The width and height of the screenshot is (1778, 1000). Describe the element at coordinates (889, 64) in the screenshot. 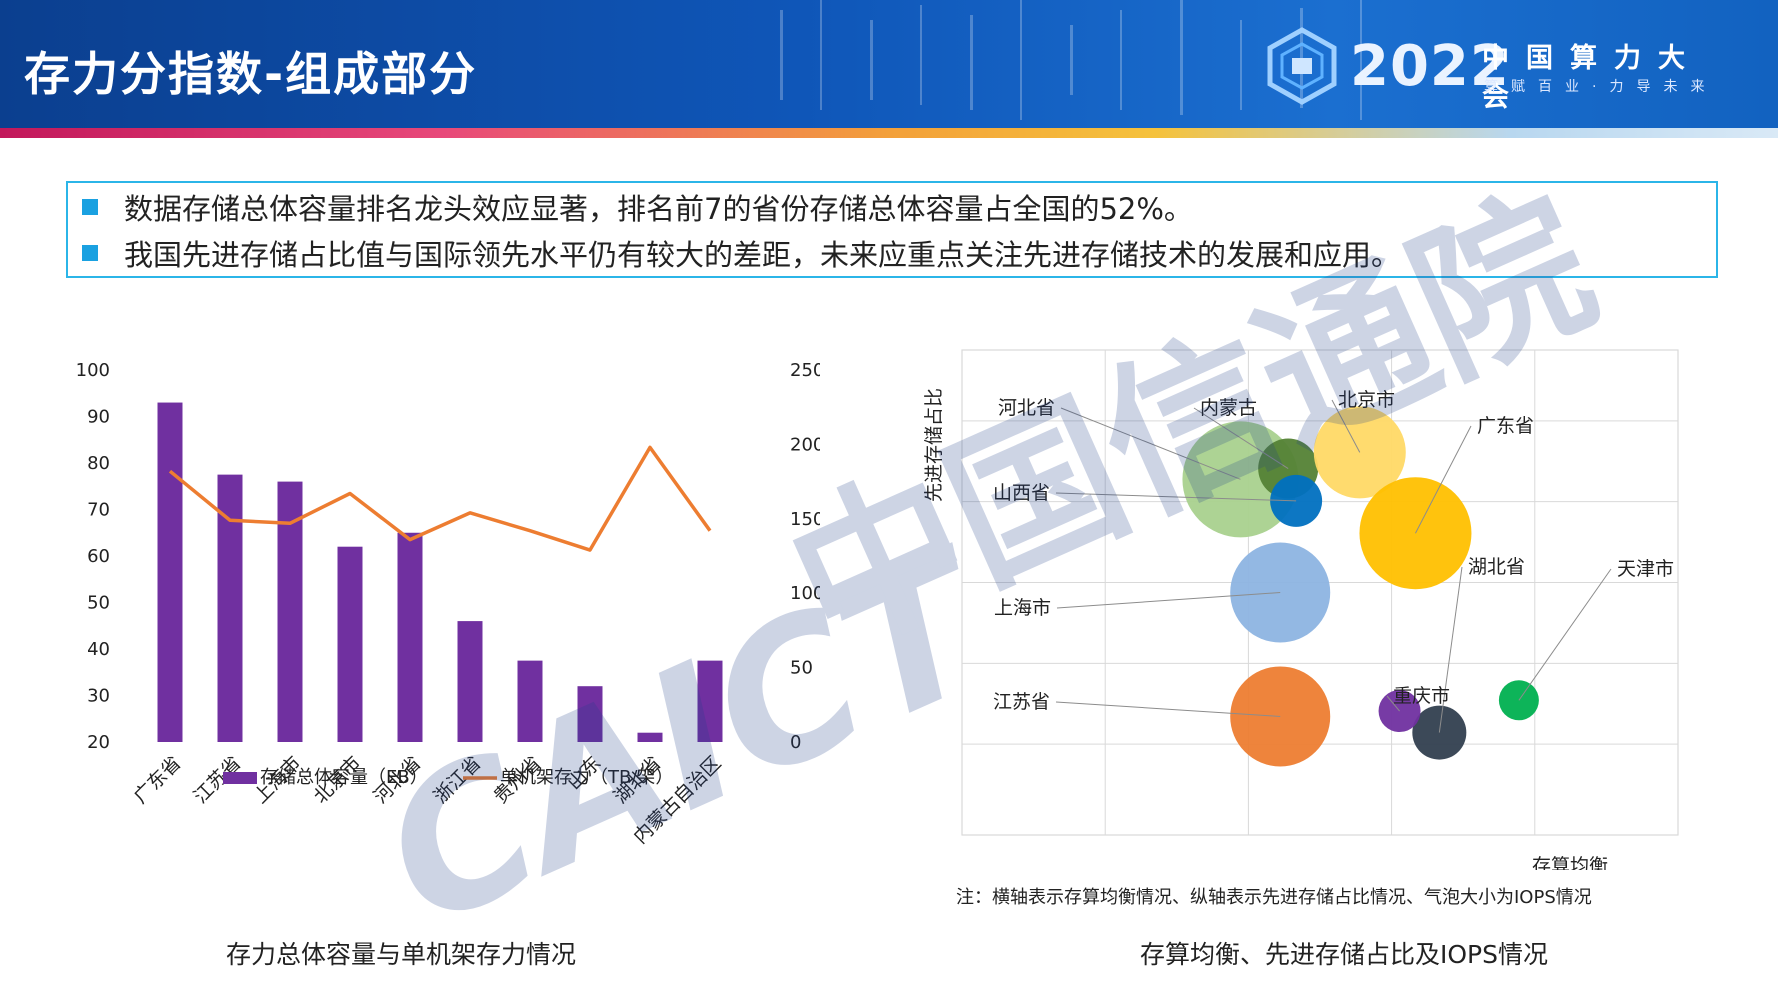

I see `header-banner: 存力分指数-组成部分 2022 中国算力大会 算赋百业·力导未来` at that location.